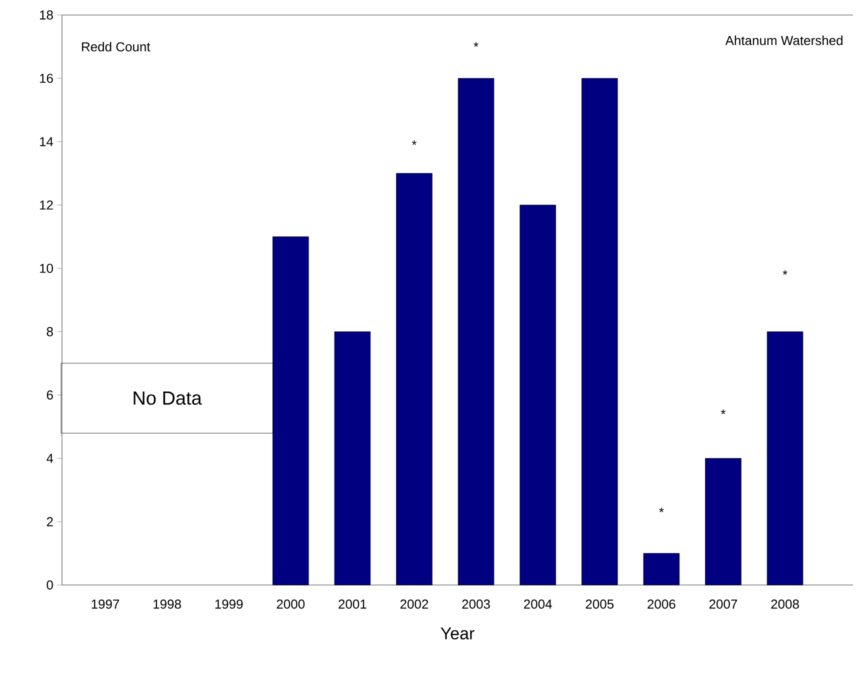 This screenshot has width=856, height=677. What do you see at coordinates (662, 604) in the screenshot?
I see `x-tick-label: 2006` at bounding box center [662, 604].